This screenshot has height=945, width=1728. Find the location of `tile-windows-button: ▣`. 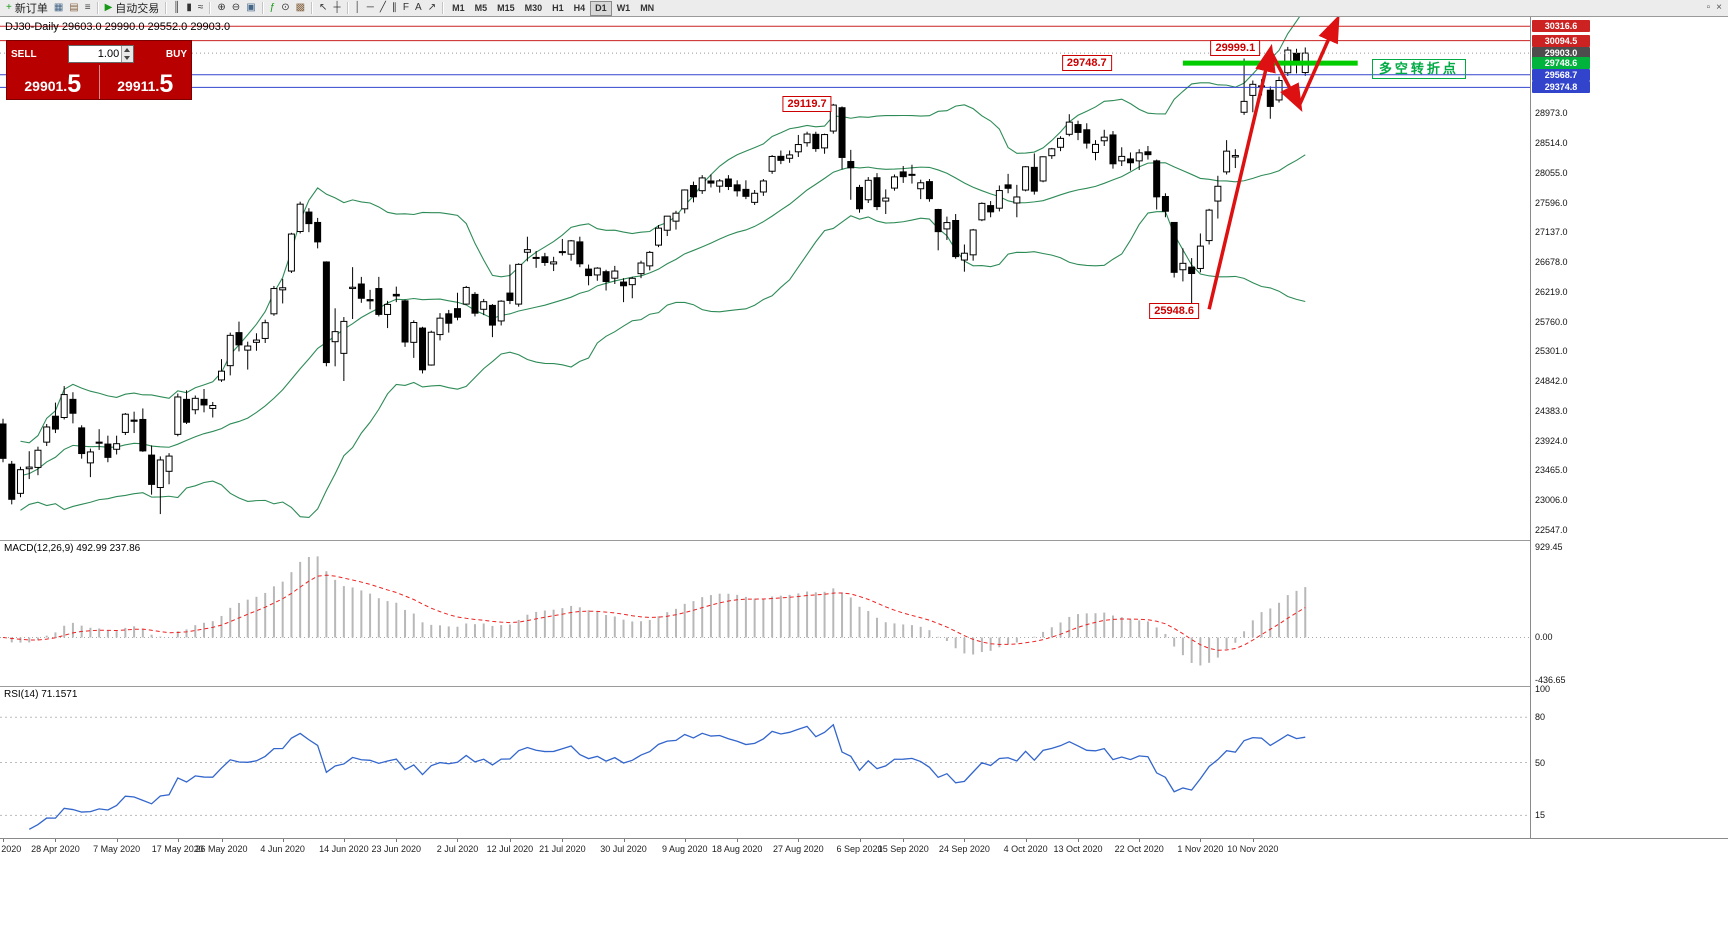

tile-windows-button: ▣ is located at coordinates (250, 8).